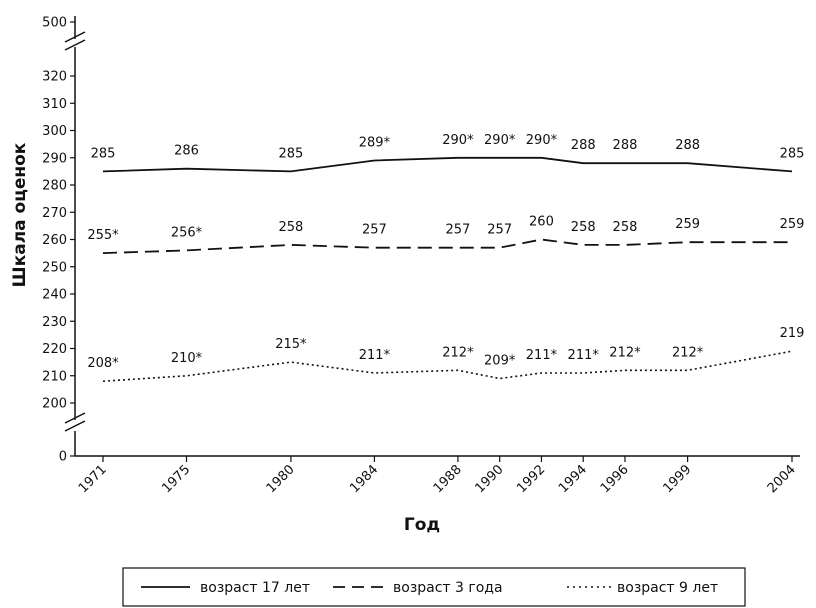 This screenshot has width=816, height=608. I want to click on x-tick-label: 1984, so click(364, 479).